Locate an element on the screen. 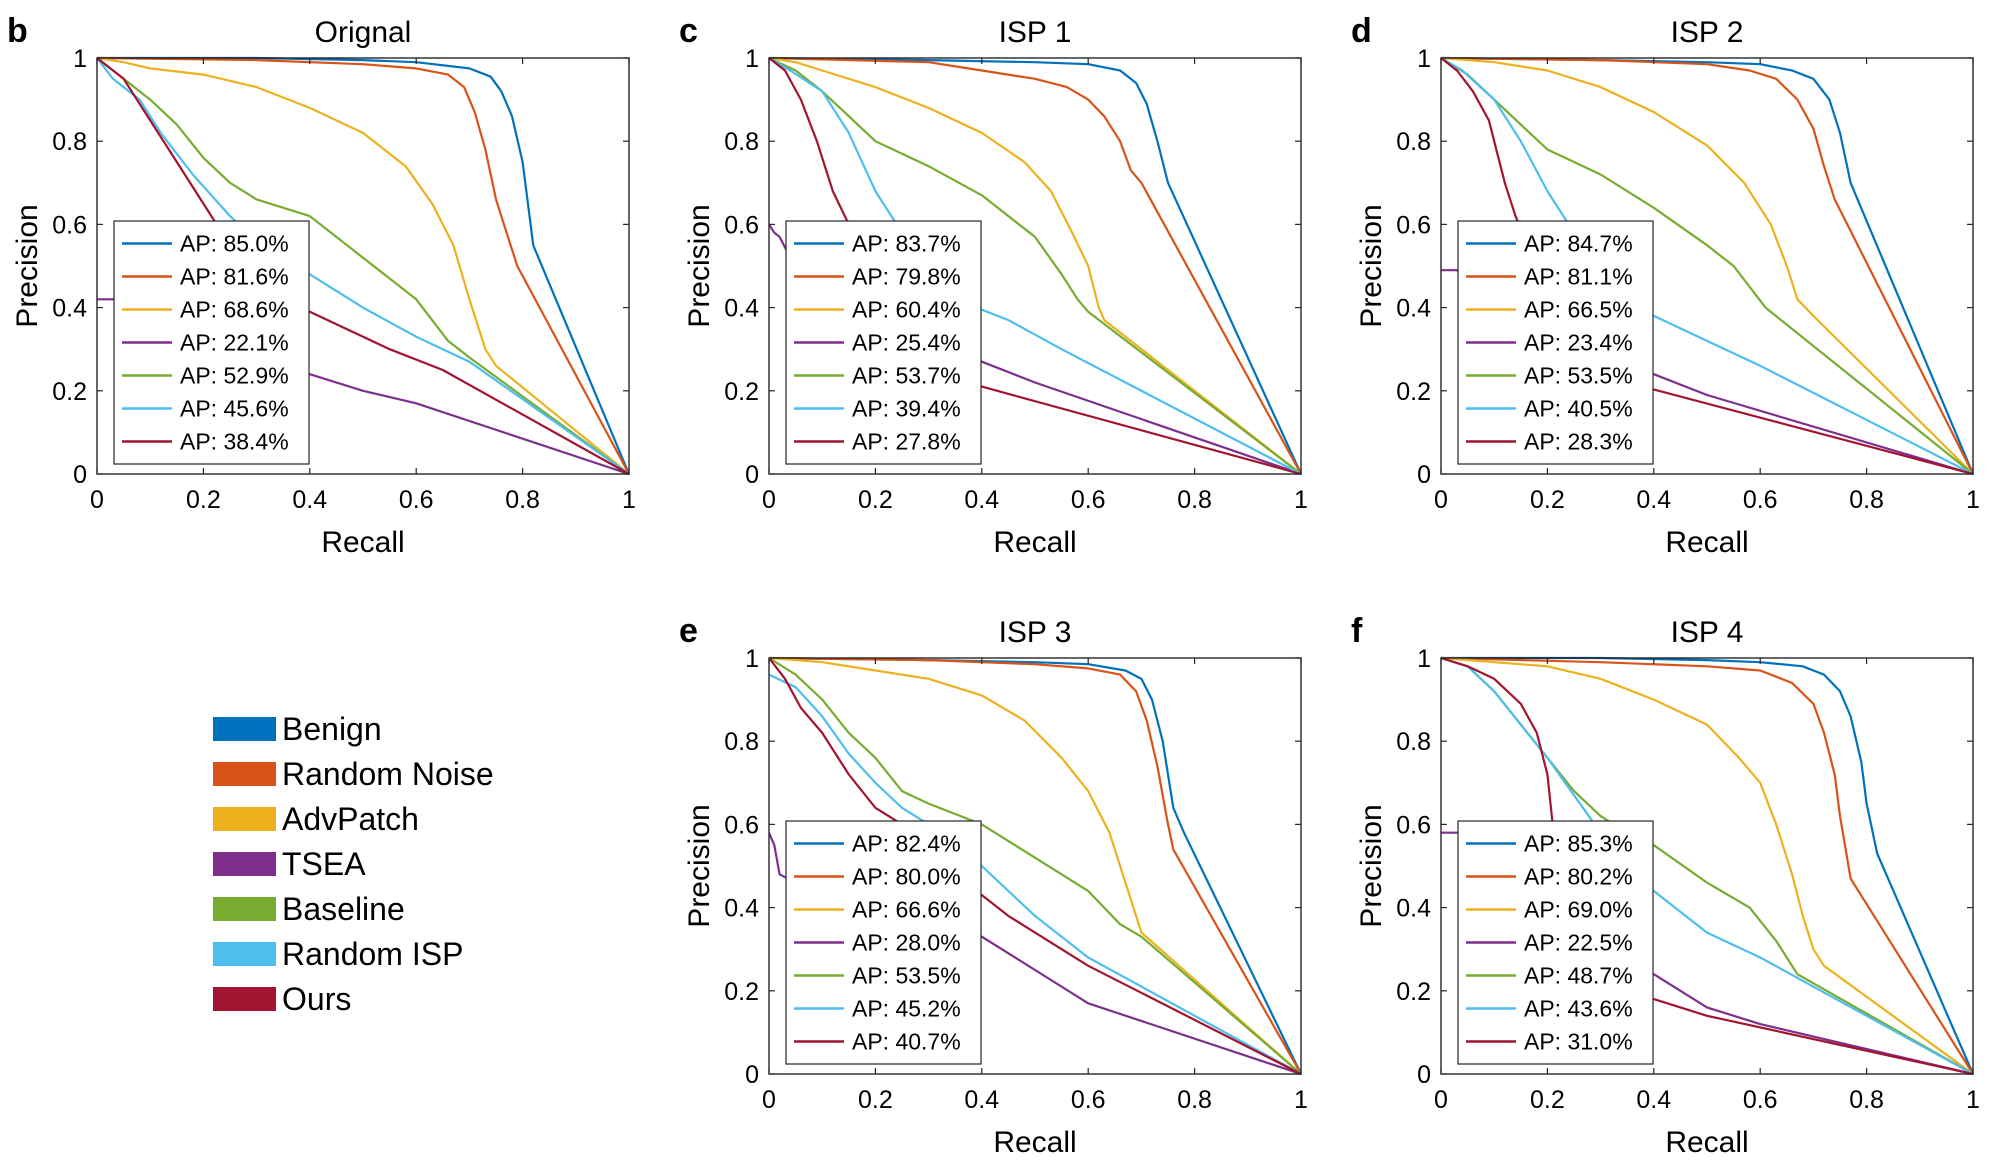 The height and width of the screenshot is (1165, 1990). legend-entry: AP: 45.6% is located at coordinates (234, 409).